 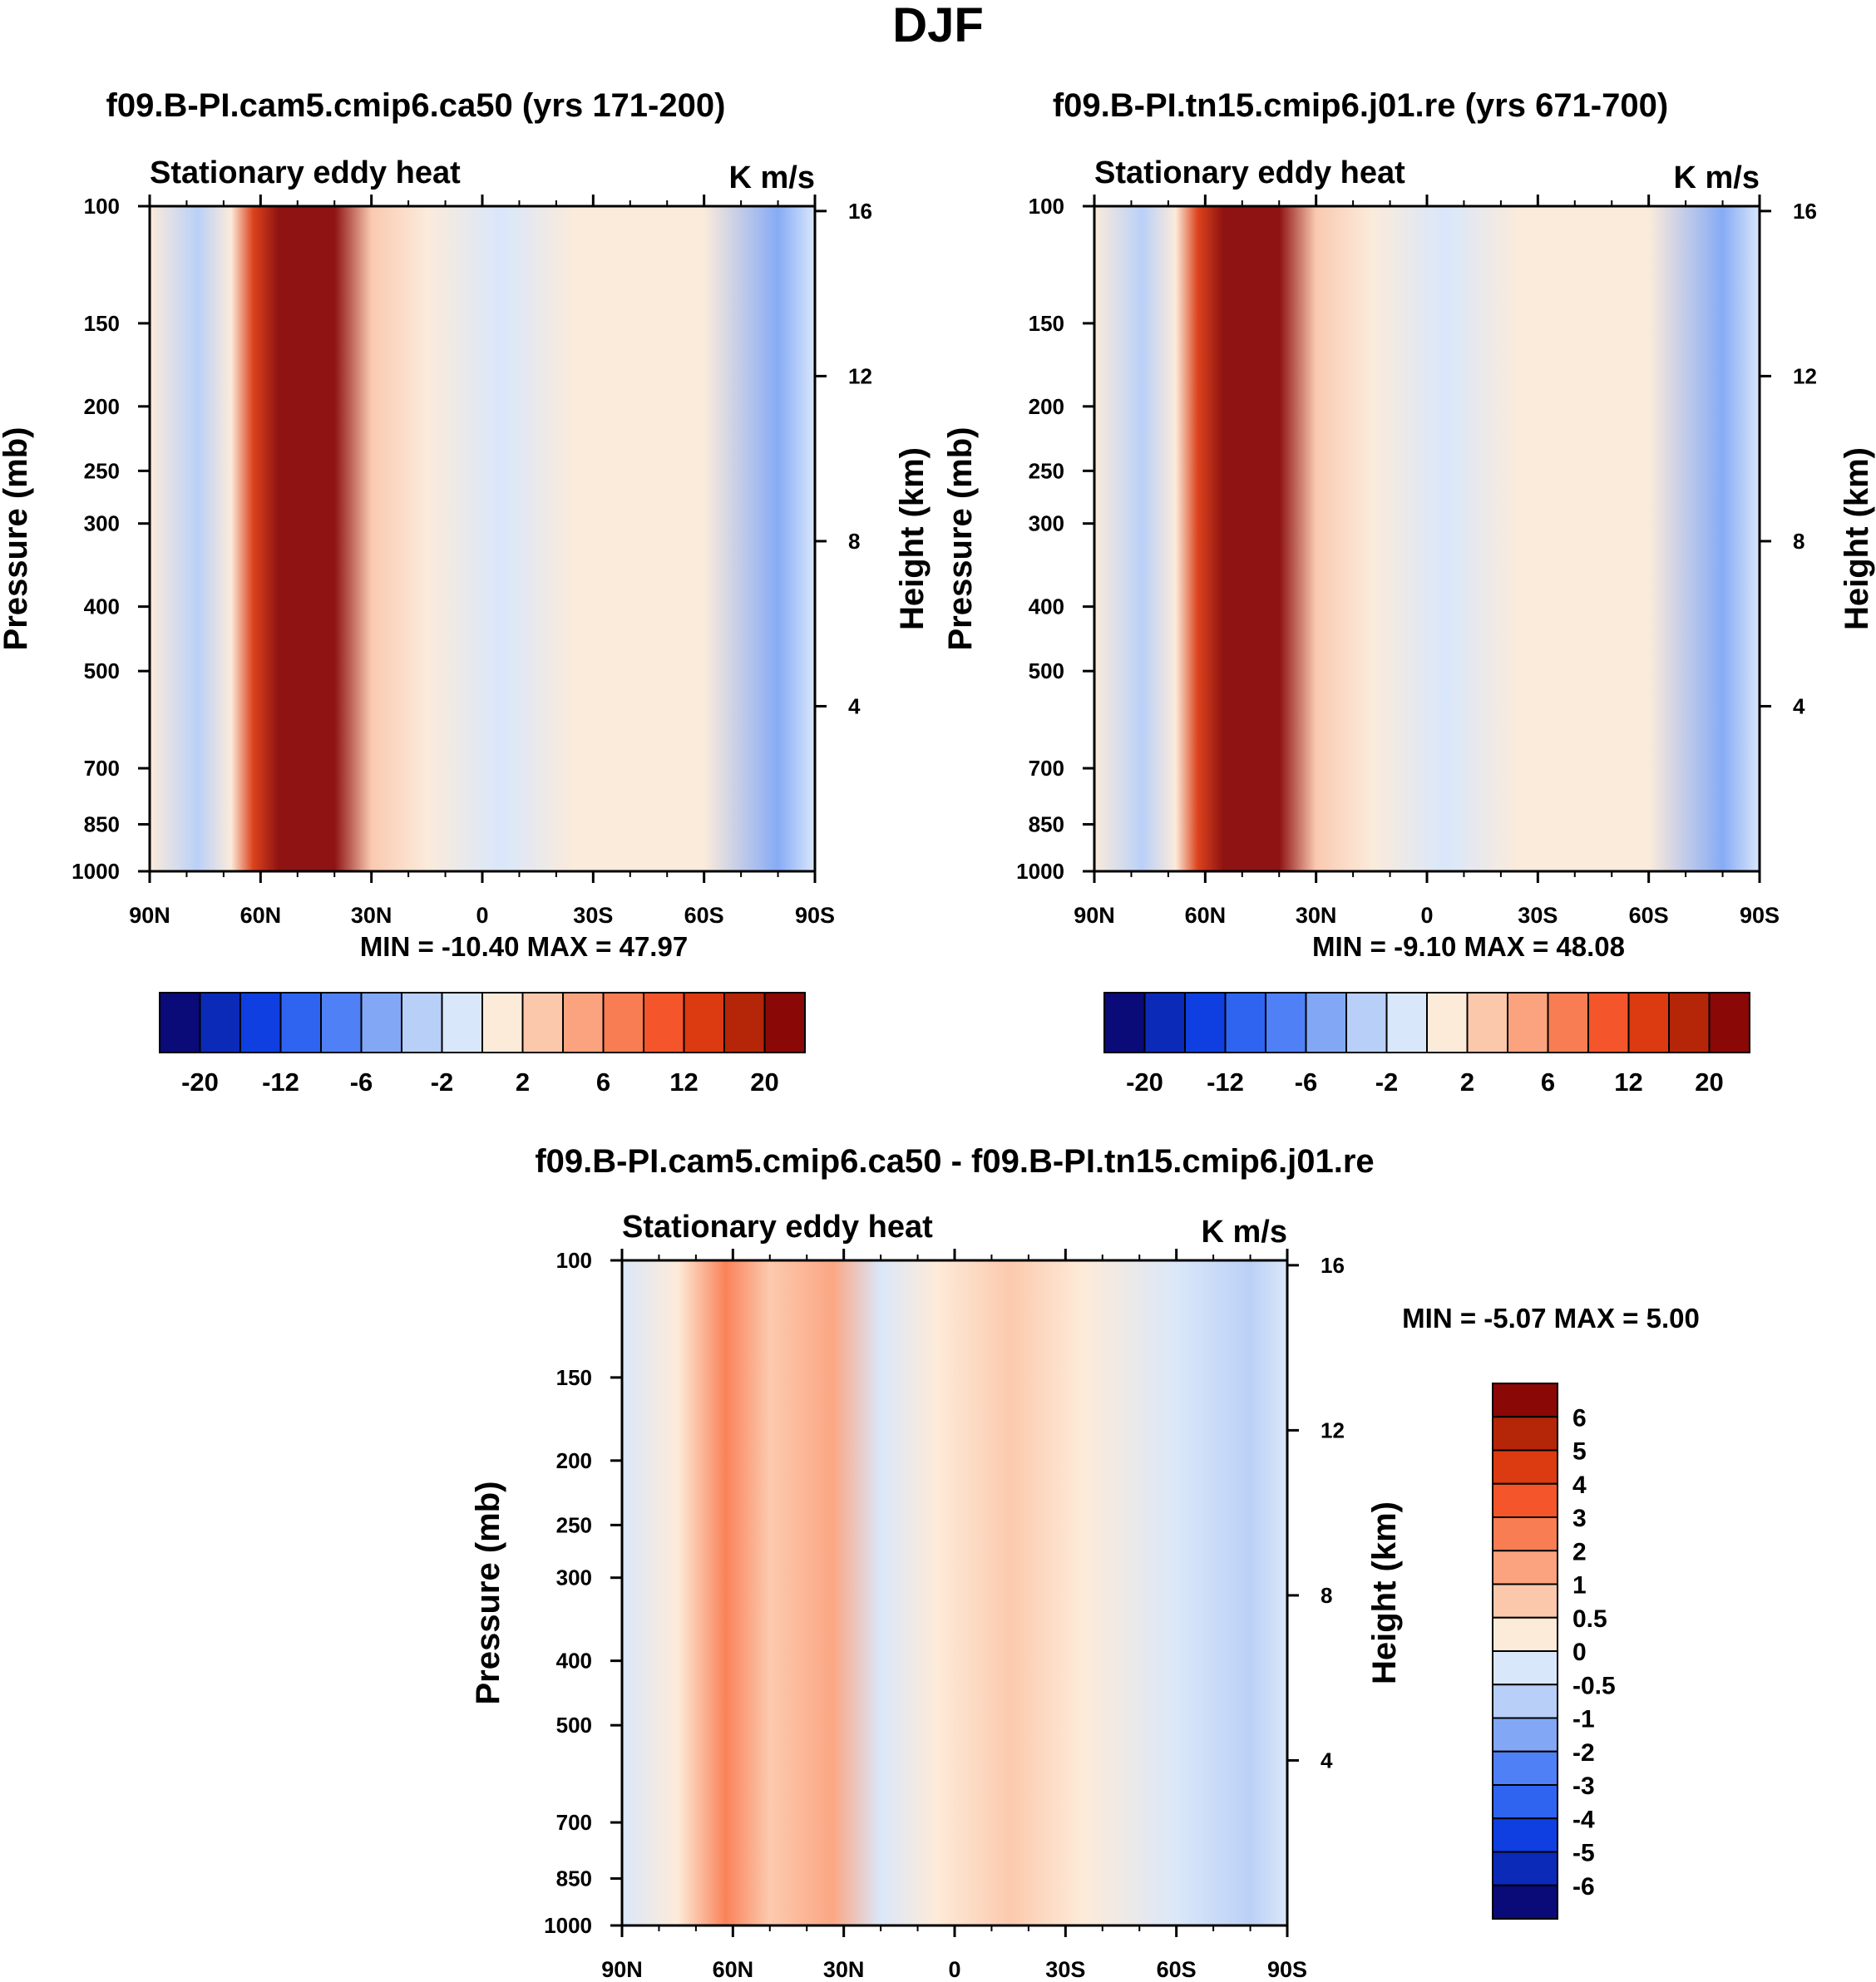 What do you see at coordinates (1589, 1619) in the screenshot?
I see `colorbar-label: 0.5` at bounding box center [1589, 1619].